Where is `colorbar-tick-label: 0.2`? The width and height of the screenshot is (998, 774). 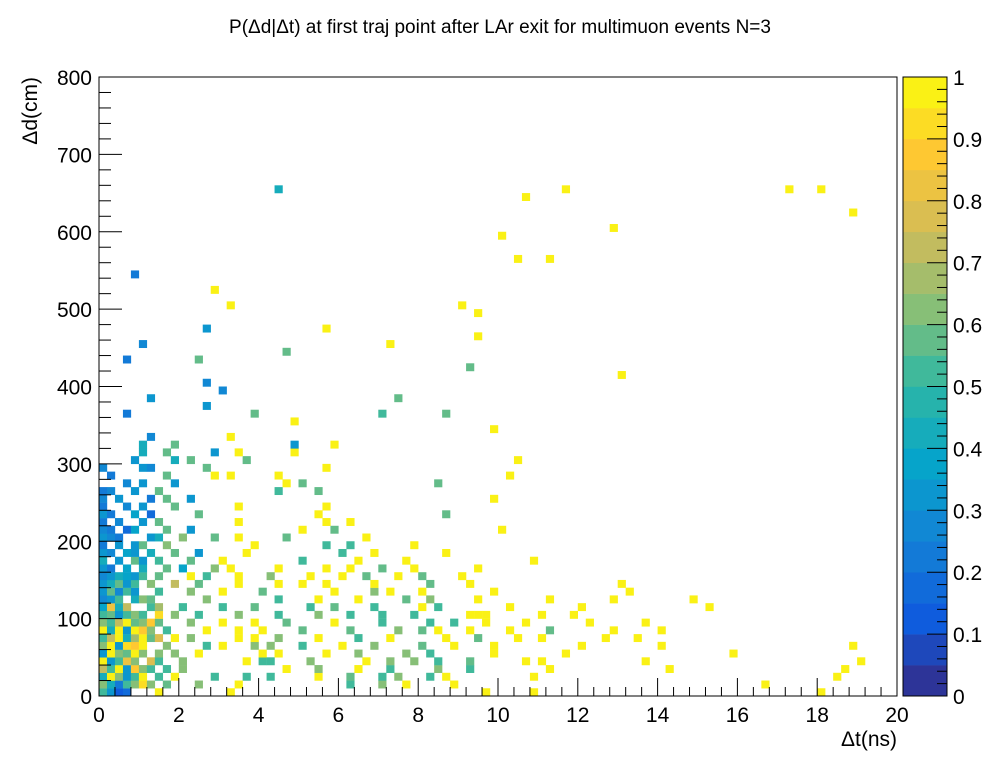
colorbar-tick-label: 0.2 is located at coordinates (967, 573).